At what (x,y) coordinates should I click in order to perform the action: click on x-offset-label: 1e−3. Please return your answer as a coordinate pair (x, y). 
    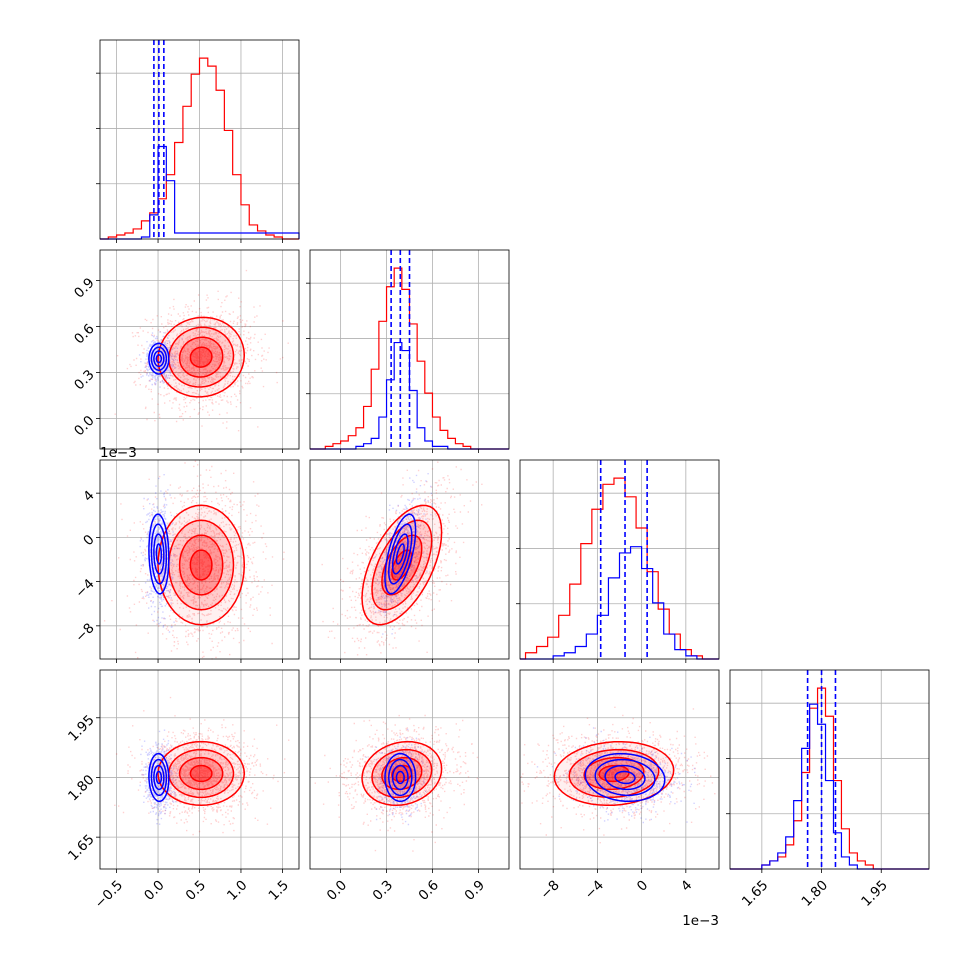
    Looking at the image, I should click on (700, 921).